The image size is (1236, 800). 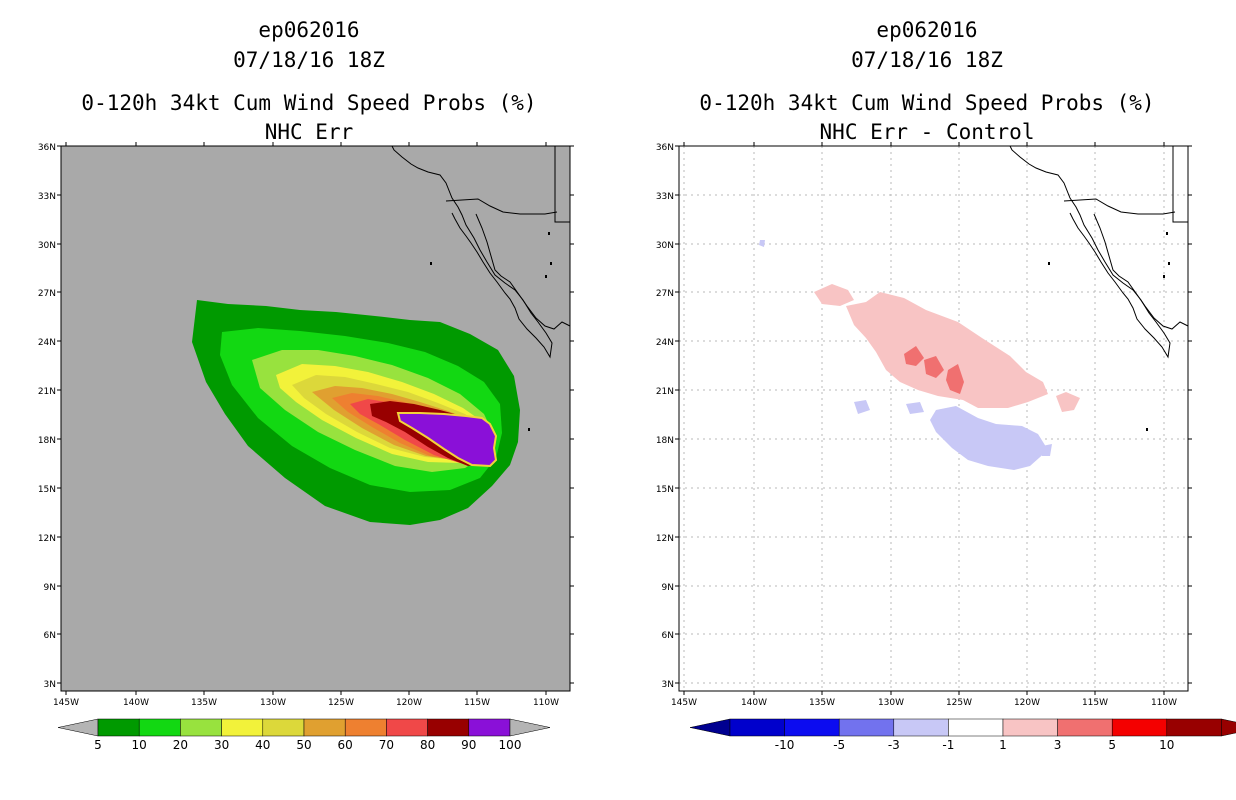 What do you see at coordinates (927, 30) in the screenshot?
I see `storm-id-title: ep062016` at bounding box center [927, 30].